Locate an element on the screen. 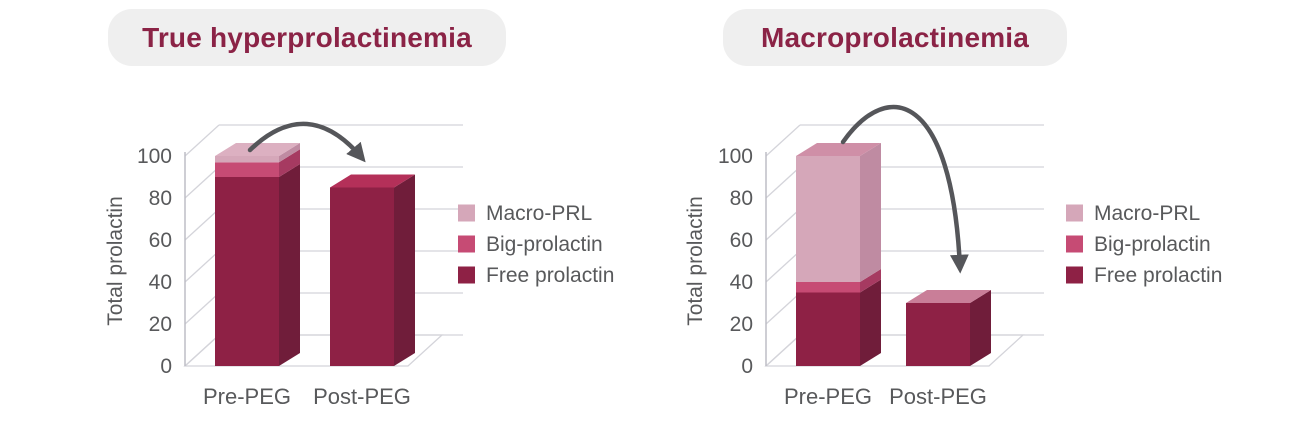  chart-title-true-hyperprolactinemia: True hyperprolactinemia is located at coordinates (307, 37).